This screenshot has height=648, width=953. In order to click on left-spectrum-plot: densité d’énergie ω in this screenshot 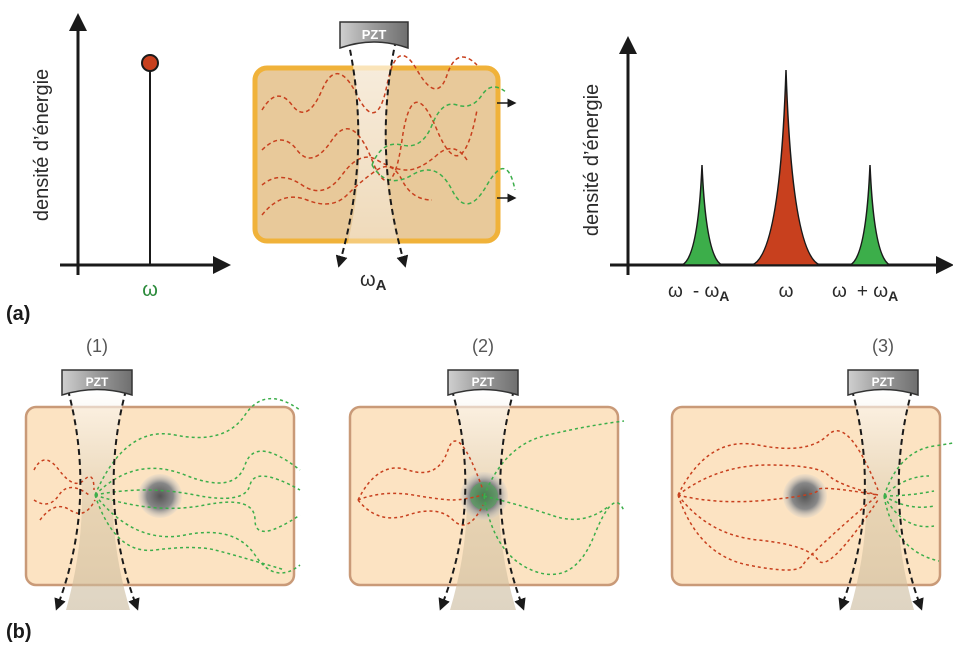, I will do `click(131, 157)`.